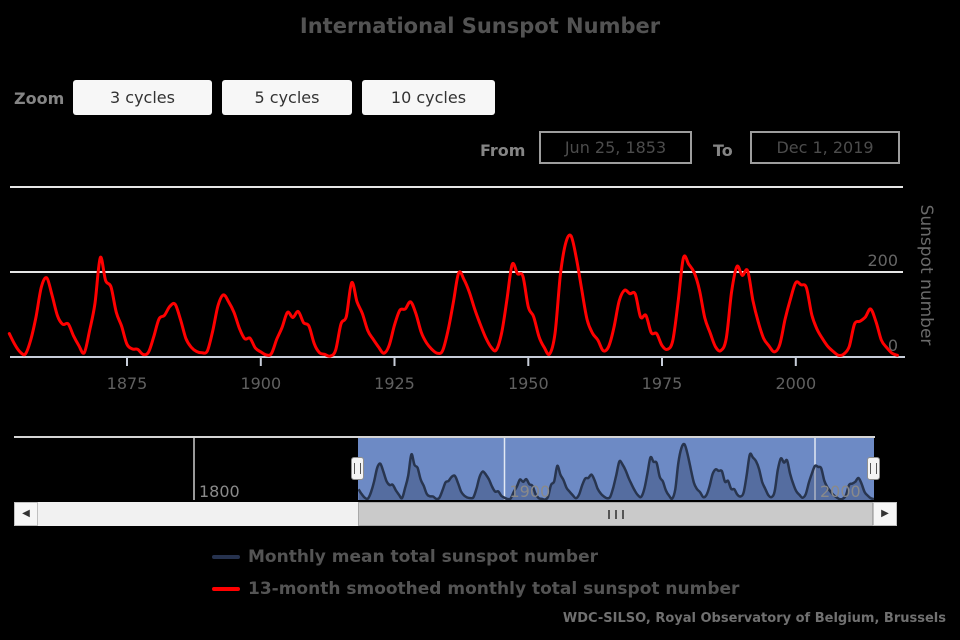  What do you see at coordinates (503, 150) in the screenshot?
I see `from-label: From` at bounding box center [503, 150].